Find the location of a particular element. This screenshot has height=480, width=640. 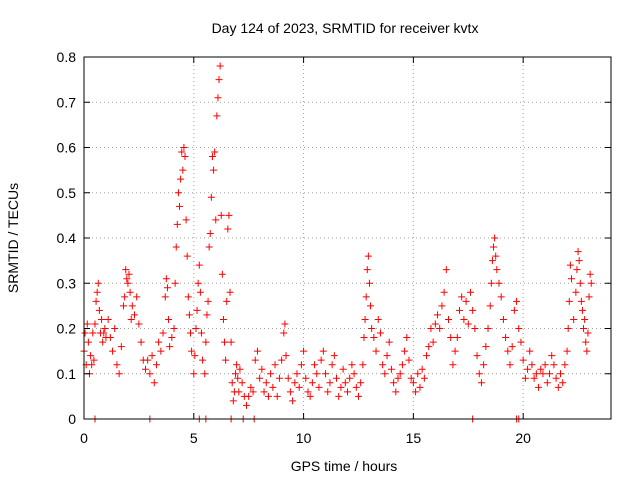

x-tick-label: 20 is located at coordinates (523, 438).